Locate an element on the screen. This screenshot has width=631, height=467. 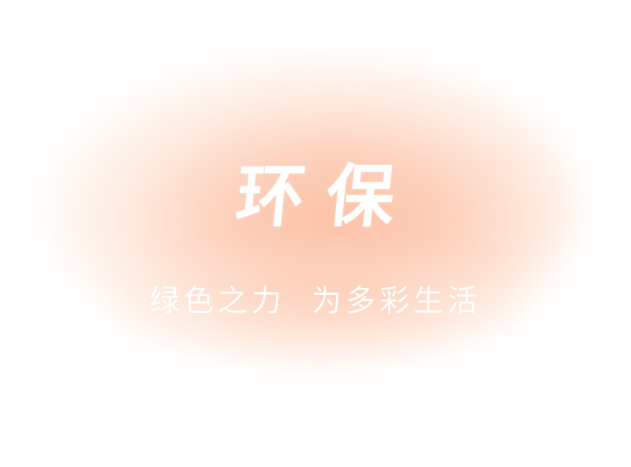
banner-title: 环保 is located at coordinates (326, 197).